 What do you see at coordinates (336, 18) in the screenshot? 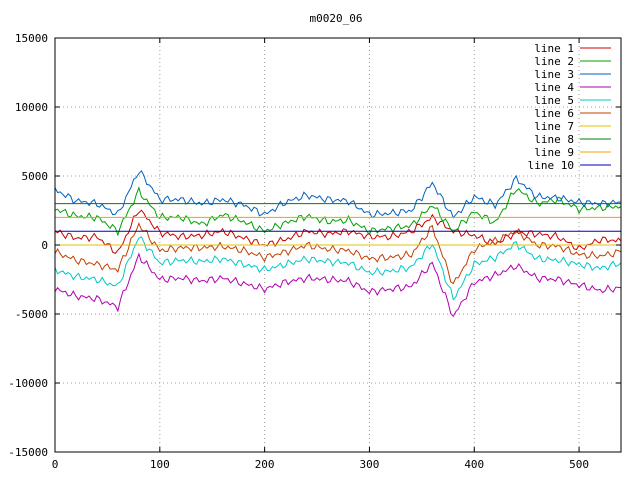
I see `chart-title: m0020_06` at bounding box center [336, 18].